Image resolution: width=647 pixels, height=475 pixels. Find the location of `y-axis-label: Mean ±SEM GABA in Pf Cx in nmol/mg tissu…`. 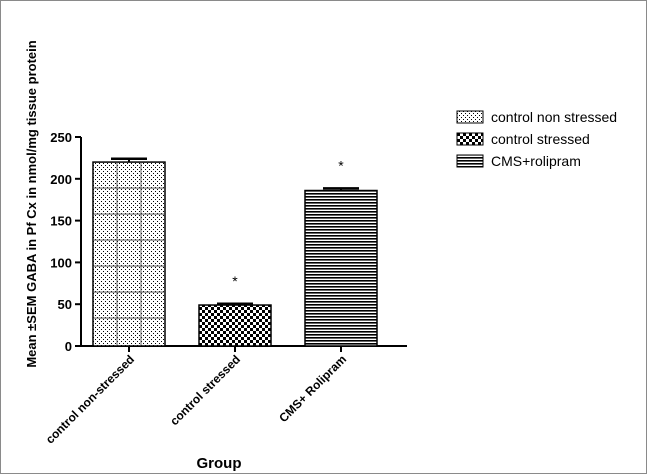

y-axis-label: Mean ±SEM GABA in Pf Cx in nmol/mg tissu… is located at coordinates (31, 203).